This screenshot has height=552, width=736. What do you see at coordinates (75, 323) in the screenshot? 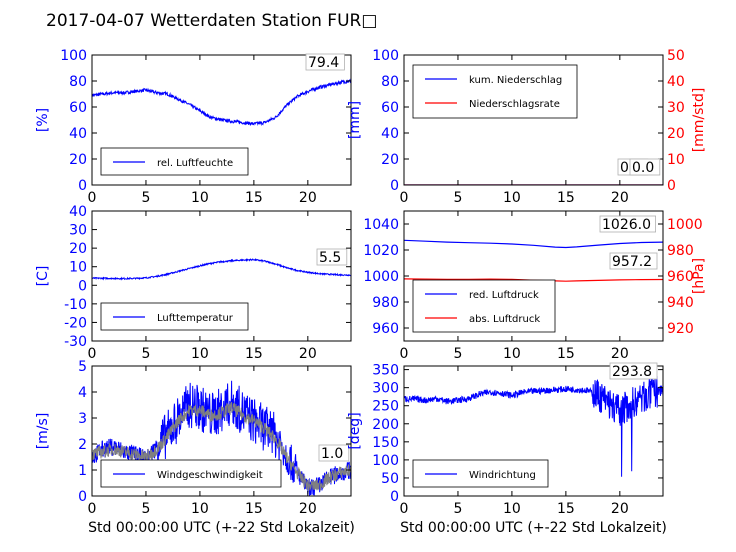
I see `y-tick-label: -20` at bounding box center [75, 323].